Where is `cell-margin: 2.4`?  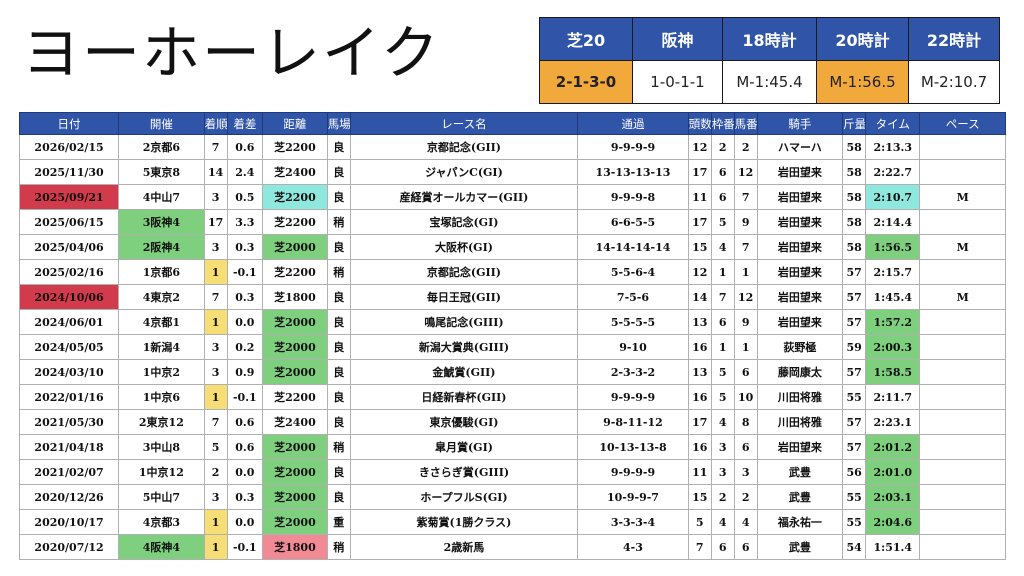 cell-margin: 2.4 is located at coordinates (245, 172).